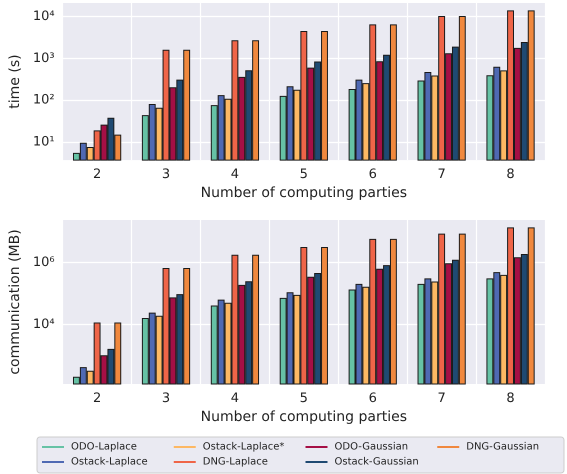 The image size is (567, 474). I want to click on legend-label: Ostack-Laplace, so click(109, 462).